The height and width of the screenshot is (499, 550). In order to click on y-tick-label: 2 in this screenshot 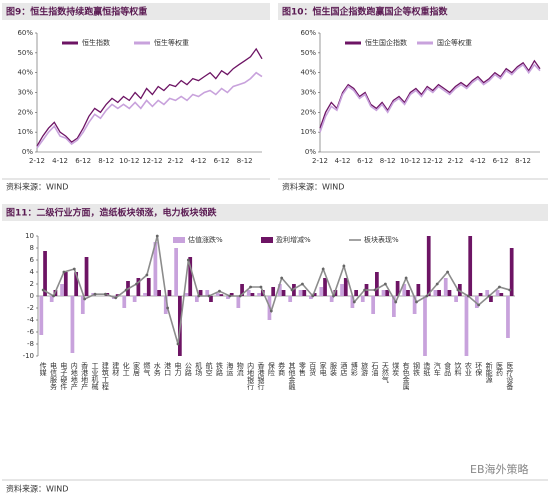, I will do `click(32, 284)`.